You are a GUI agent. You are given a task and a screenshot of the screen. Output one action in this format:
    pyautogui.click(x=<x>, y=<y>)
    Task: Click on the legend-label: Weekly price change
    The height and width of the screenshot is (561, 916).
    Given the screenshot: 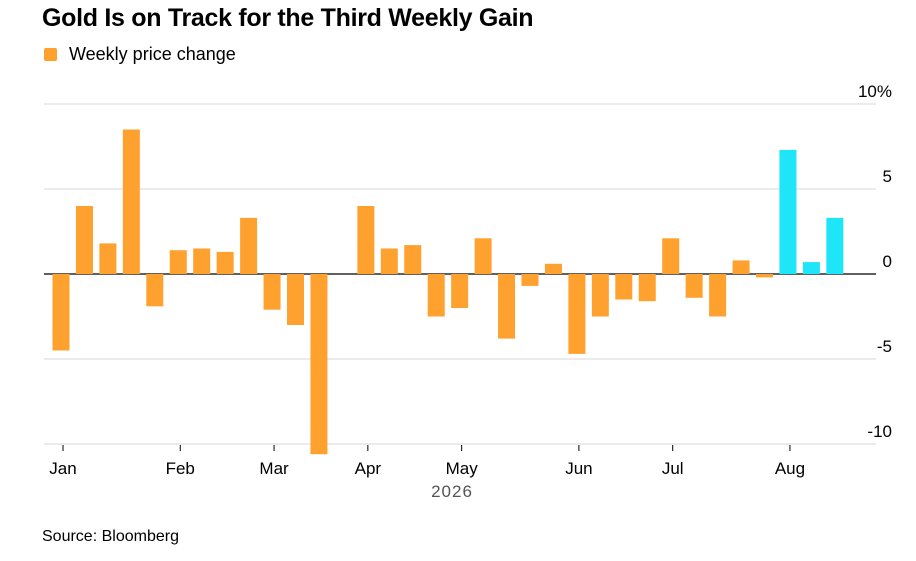 What is the action you would take?
    pyautogui.click(x=152, y=54)
    